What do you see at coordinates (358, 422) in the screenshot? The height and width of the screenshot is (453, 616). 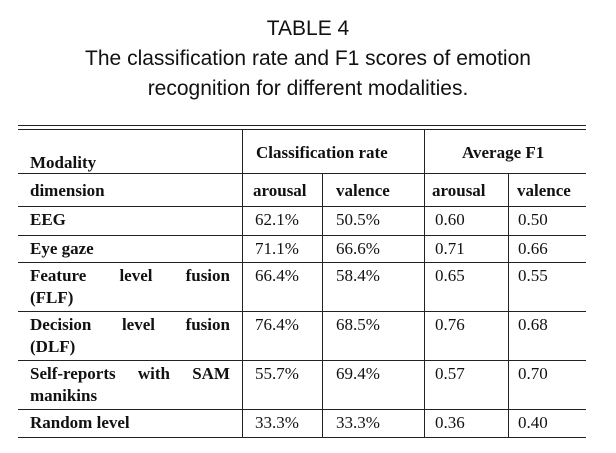 I see `cell-cr-valence: 33.3%` at bounding box center [358, 422].